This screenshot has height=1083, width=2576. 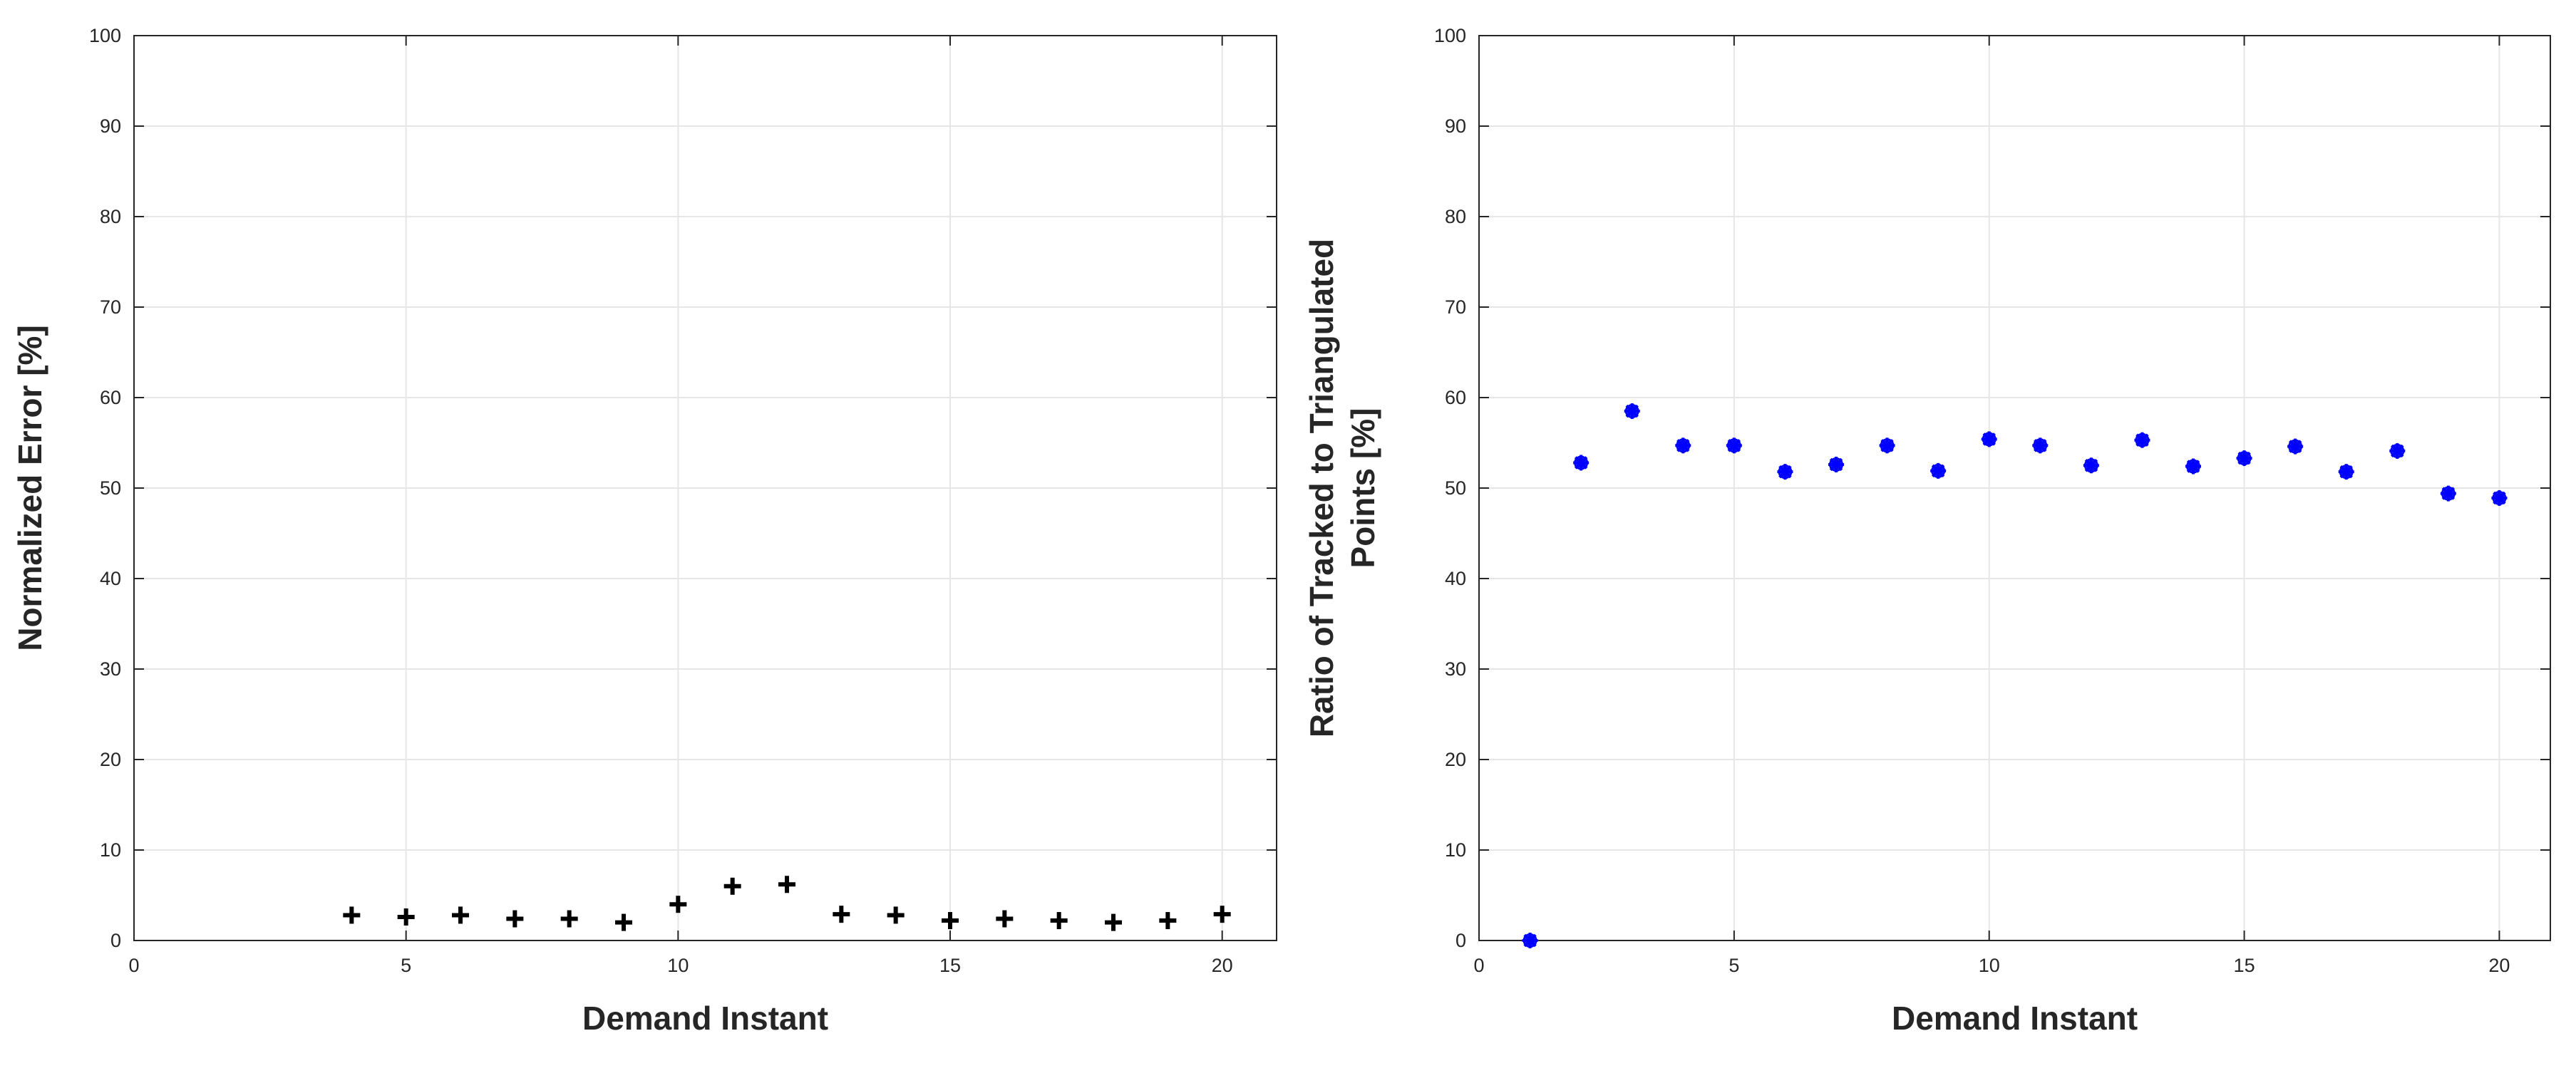 I want to click on y-axis-label-line: Points [%], so click(x=1362, y=488).